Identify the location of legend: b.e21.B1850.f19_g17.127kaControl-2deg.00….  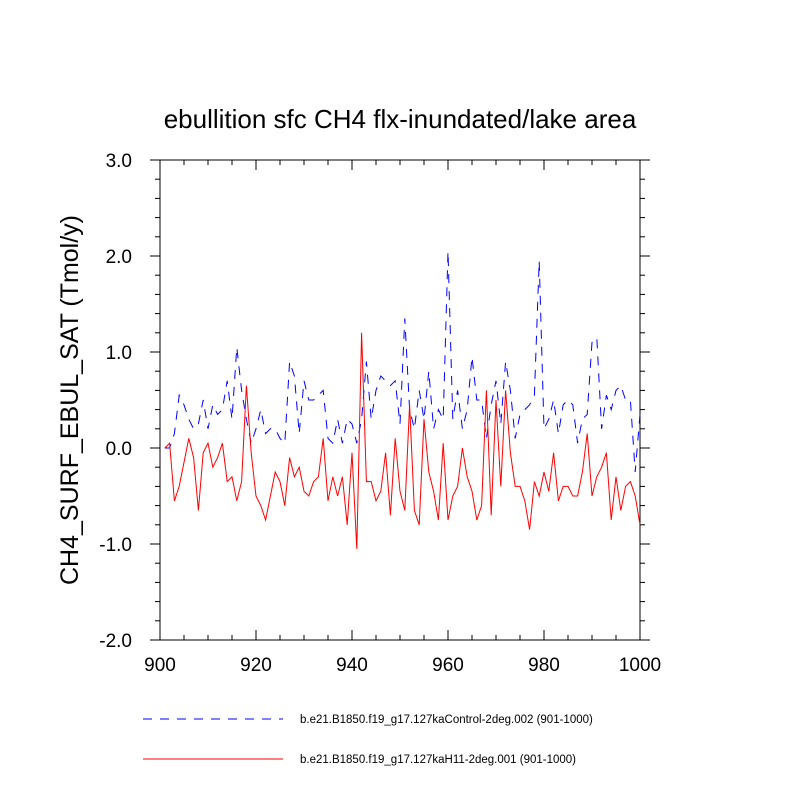
(368, 740).